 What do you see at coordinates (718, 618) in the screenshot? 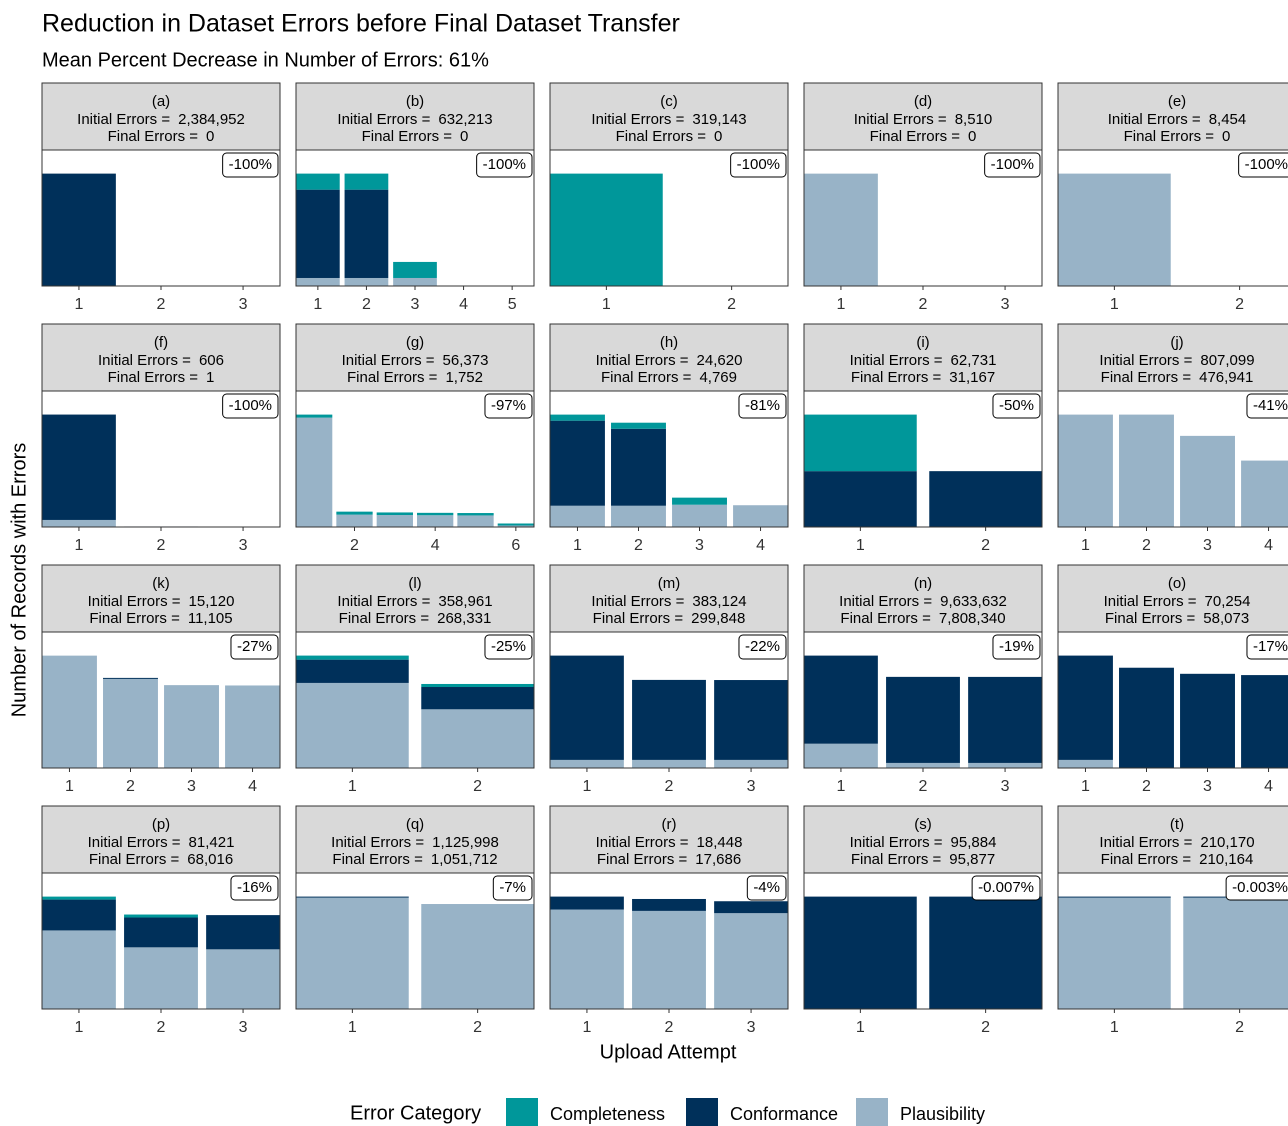
I see `final-value: 299,848` at bounding box center [718, 618].